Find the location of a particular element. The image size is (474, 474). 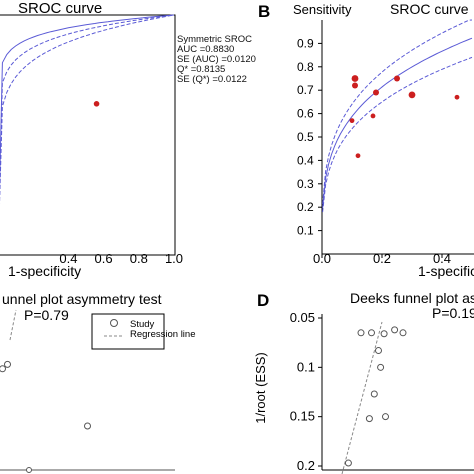

panel-b-y-tick-4: 0.4 is located at coordinates (305, 160).